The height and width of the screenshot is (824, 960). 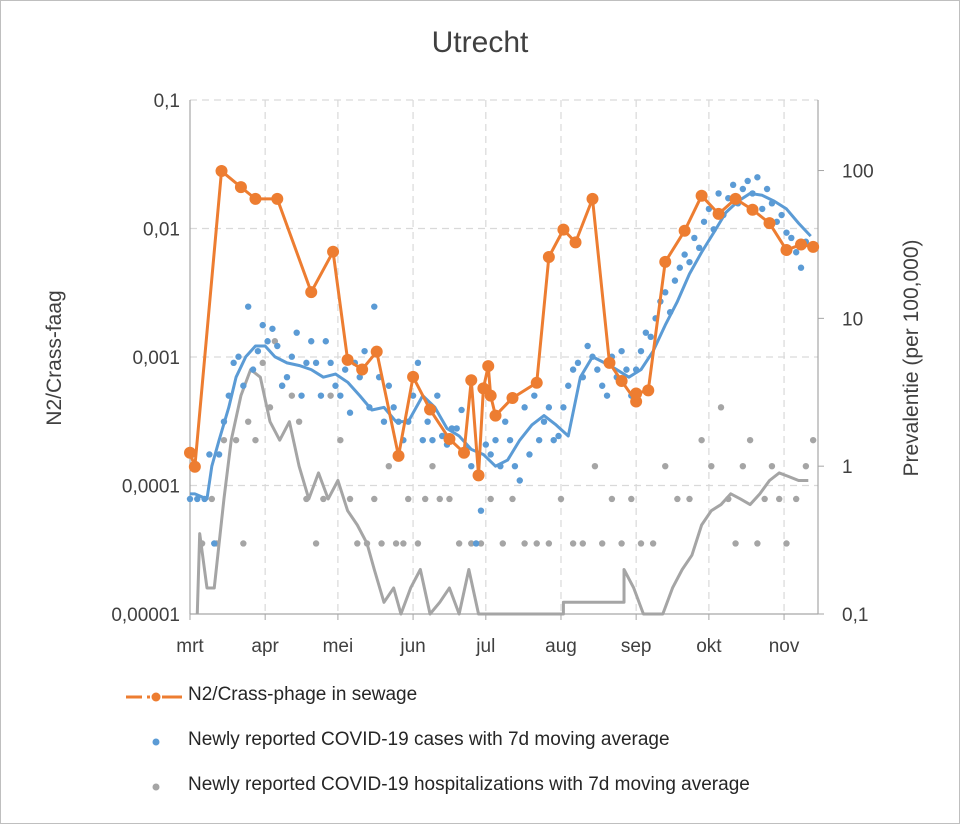 What do you see at coordinates (145, 615) in the screenshot?
I see `y-left-tick-label: 0,00001` at bounding box center [145, 615].